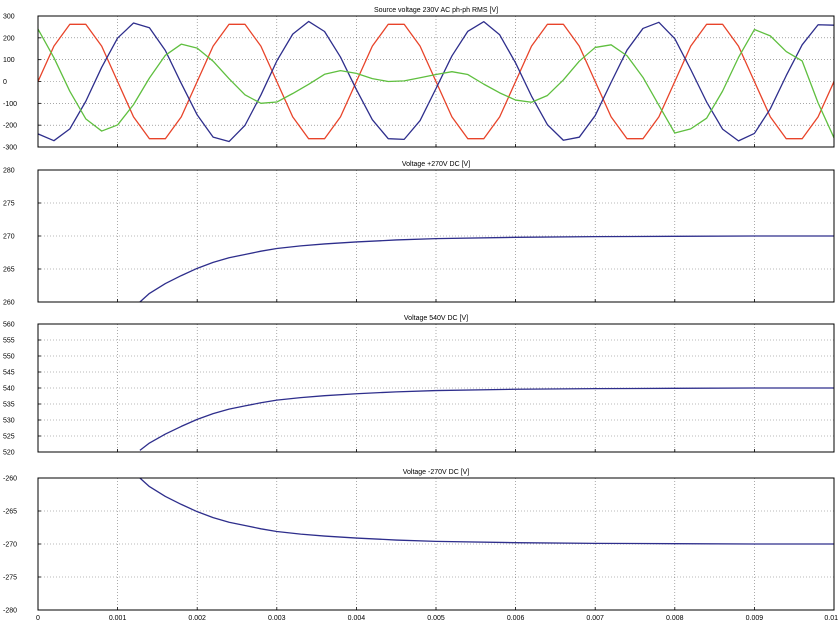  I want to click on y-tick-label: 265, so click(9, 270).